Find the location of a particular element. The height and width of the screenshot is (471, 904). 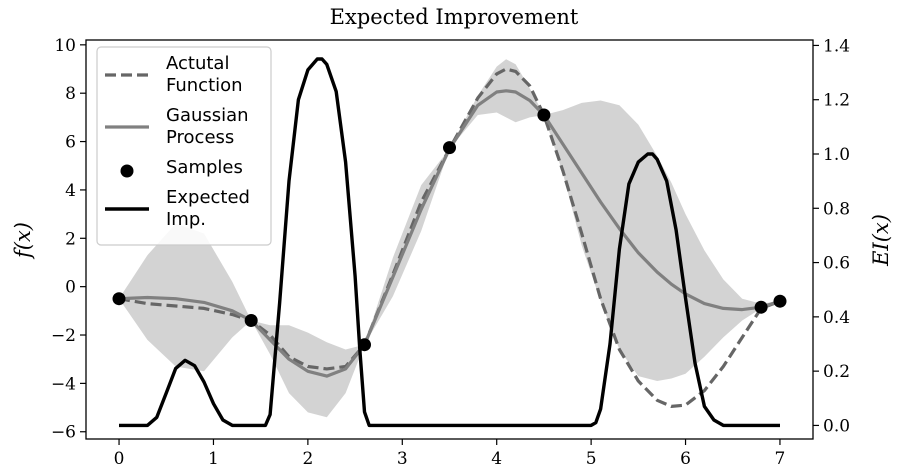

legend-samples-label: Samples is located at coordinates (204, 167).